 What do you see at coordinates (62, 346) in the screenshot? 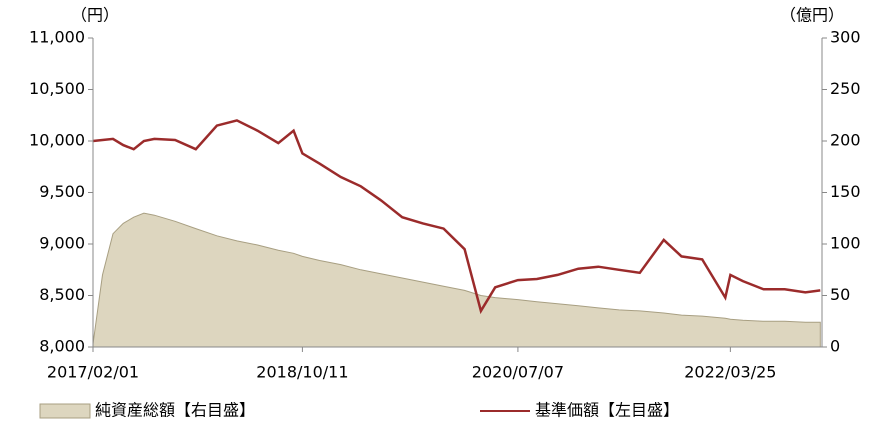
I see `y-tick-label: 8,000` at bounding box center [62, 346].